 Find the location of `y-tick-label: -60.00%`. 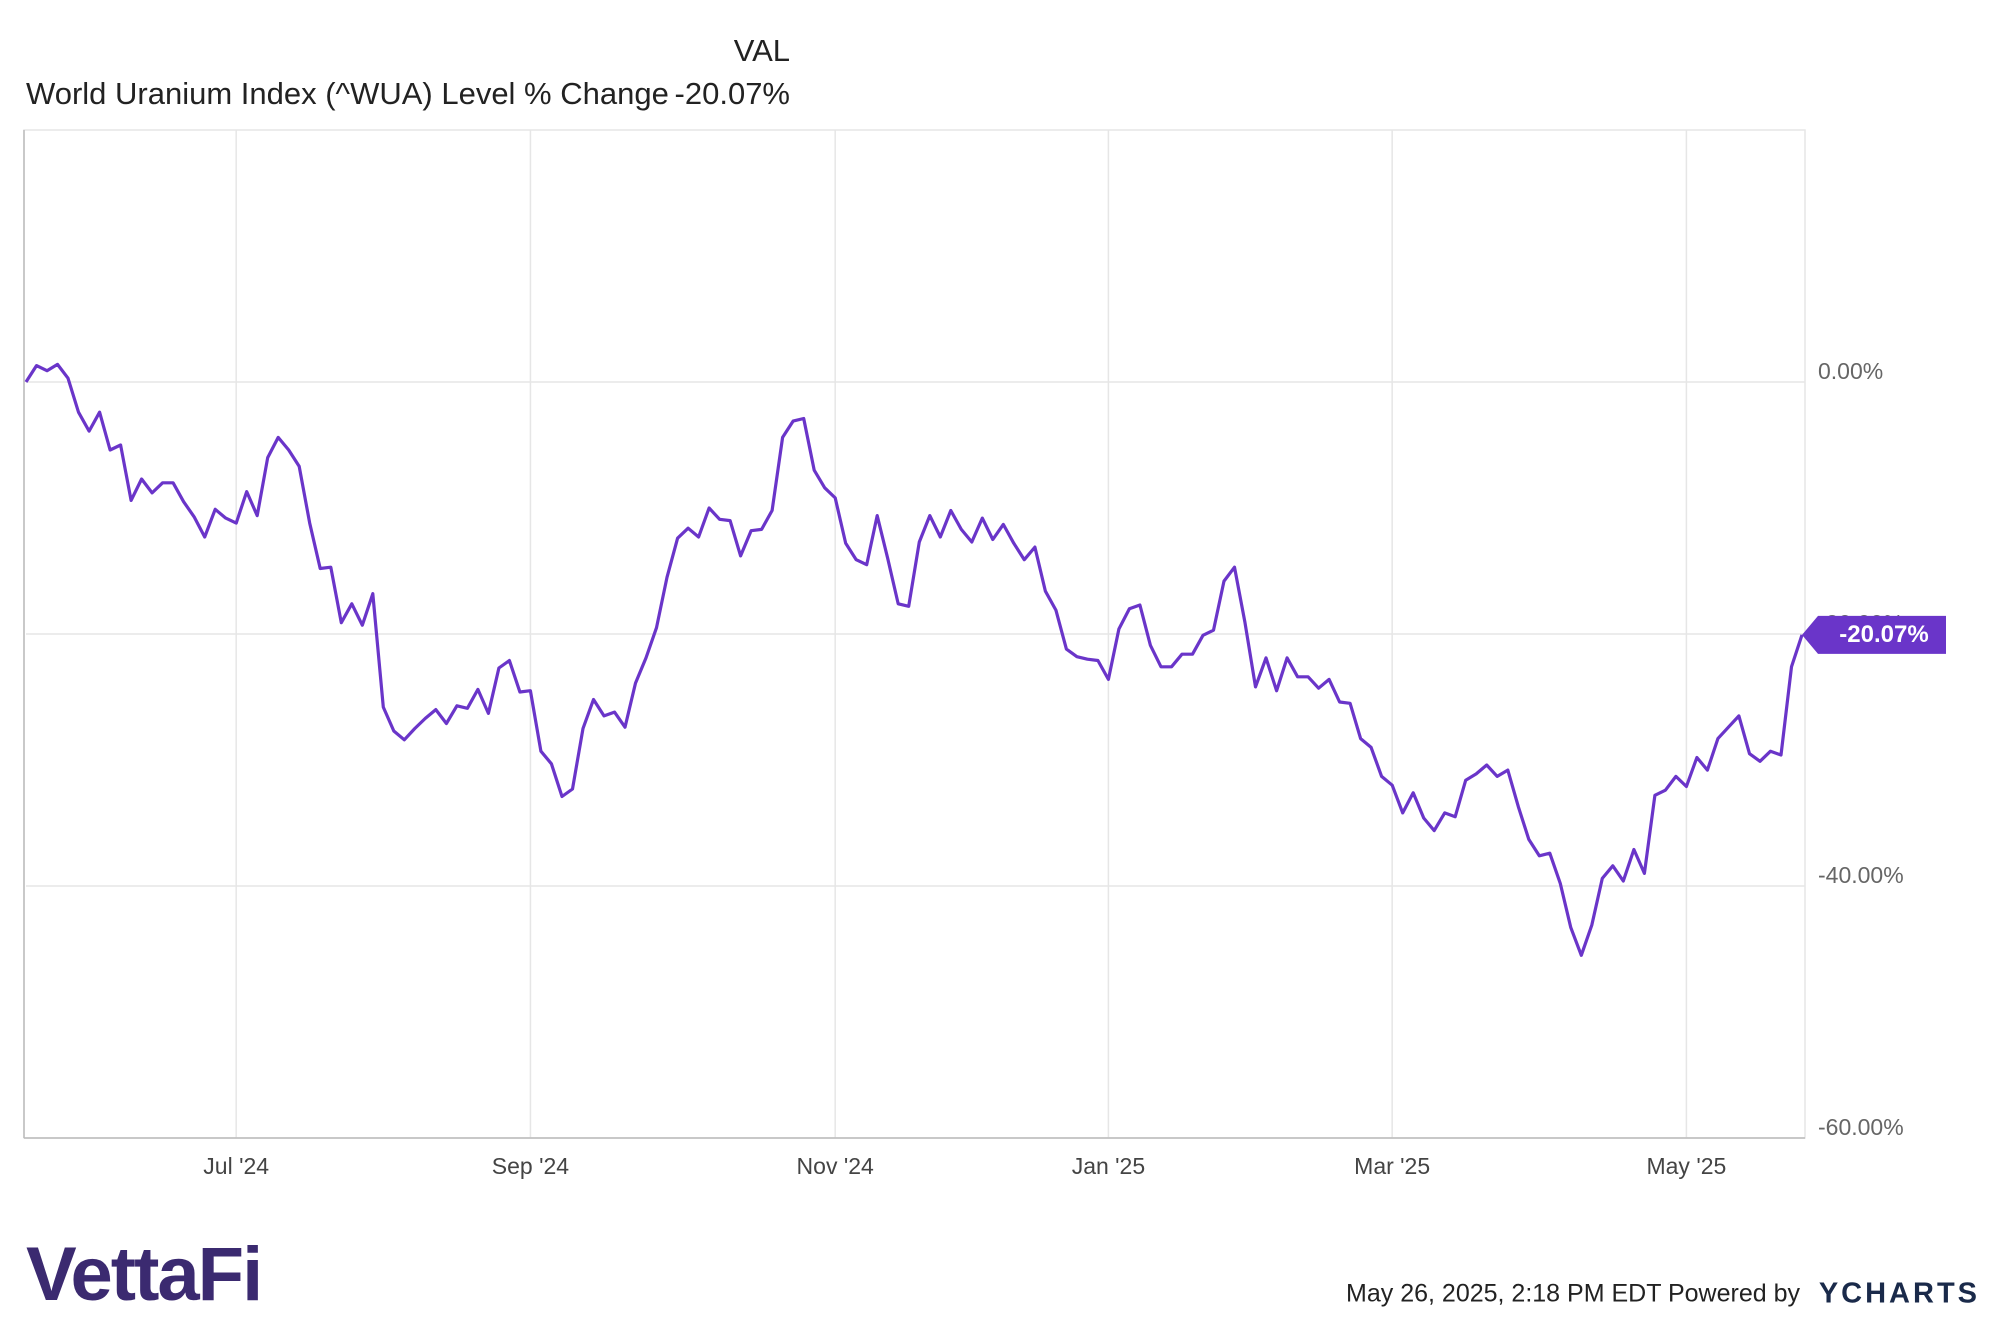

y-tick-label: -60.00% is located at coordinates (1861, 1127).